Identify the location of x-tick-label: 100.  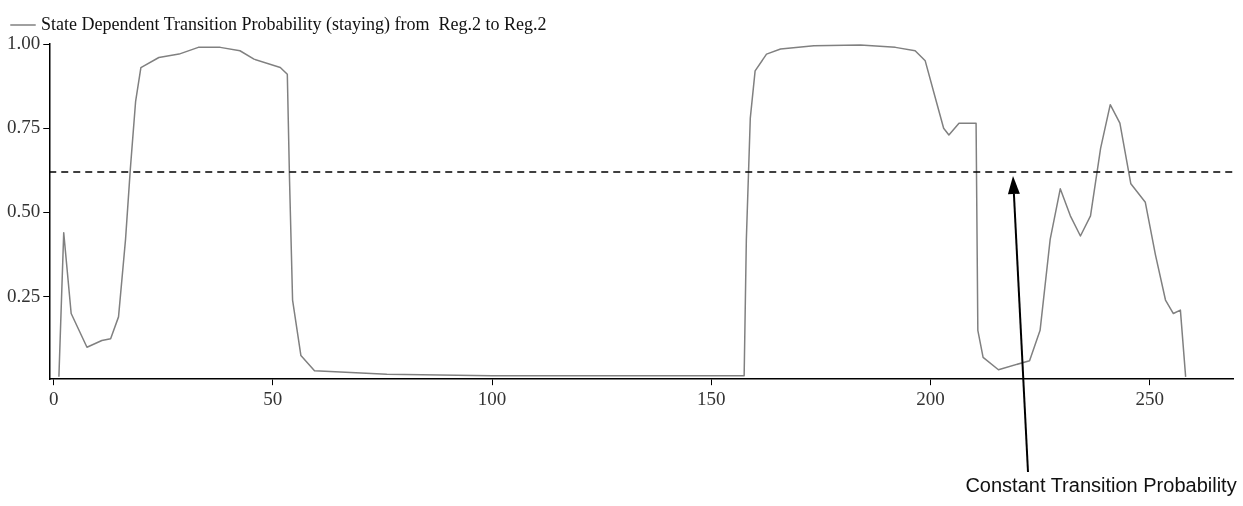
(492, 398).